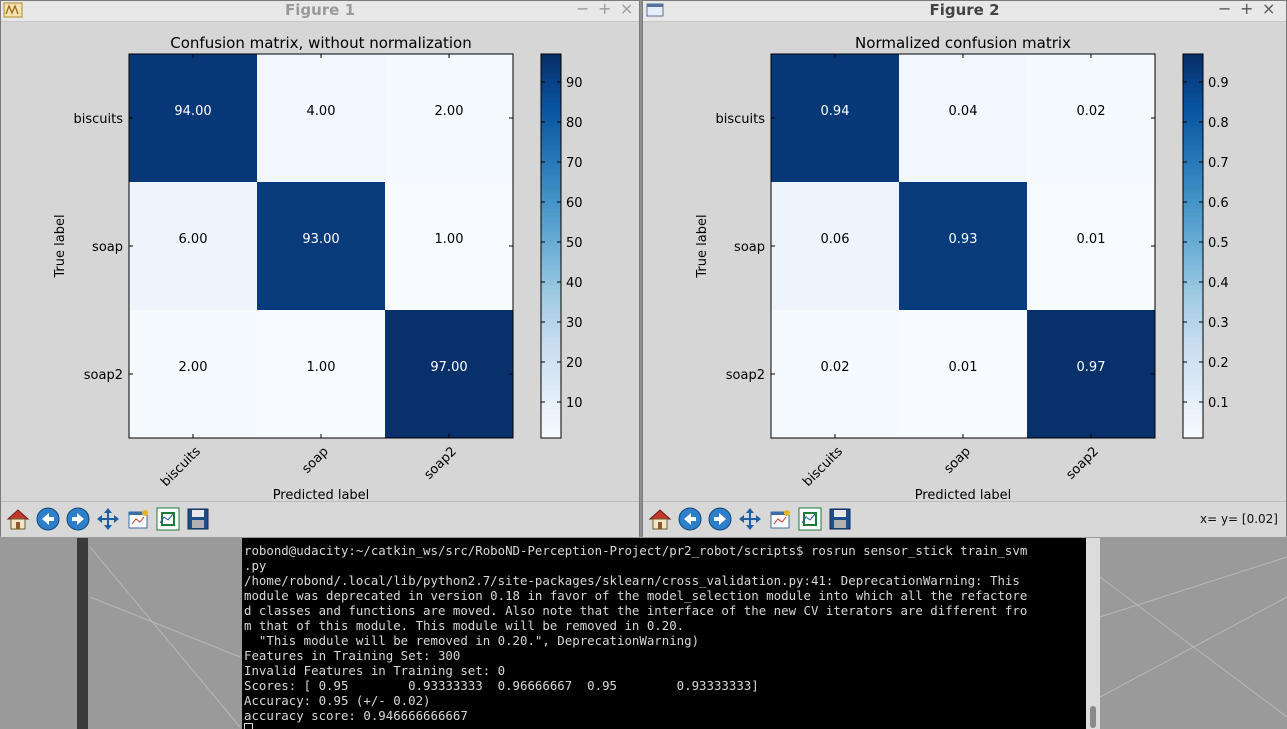  What do you see at coordinates (337, 700) in the screenshot?
I see `terminal-line: Accuracy: 0.95 (+/- 0.02)` at bounding box center [337, 700].